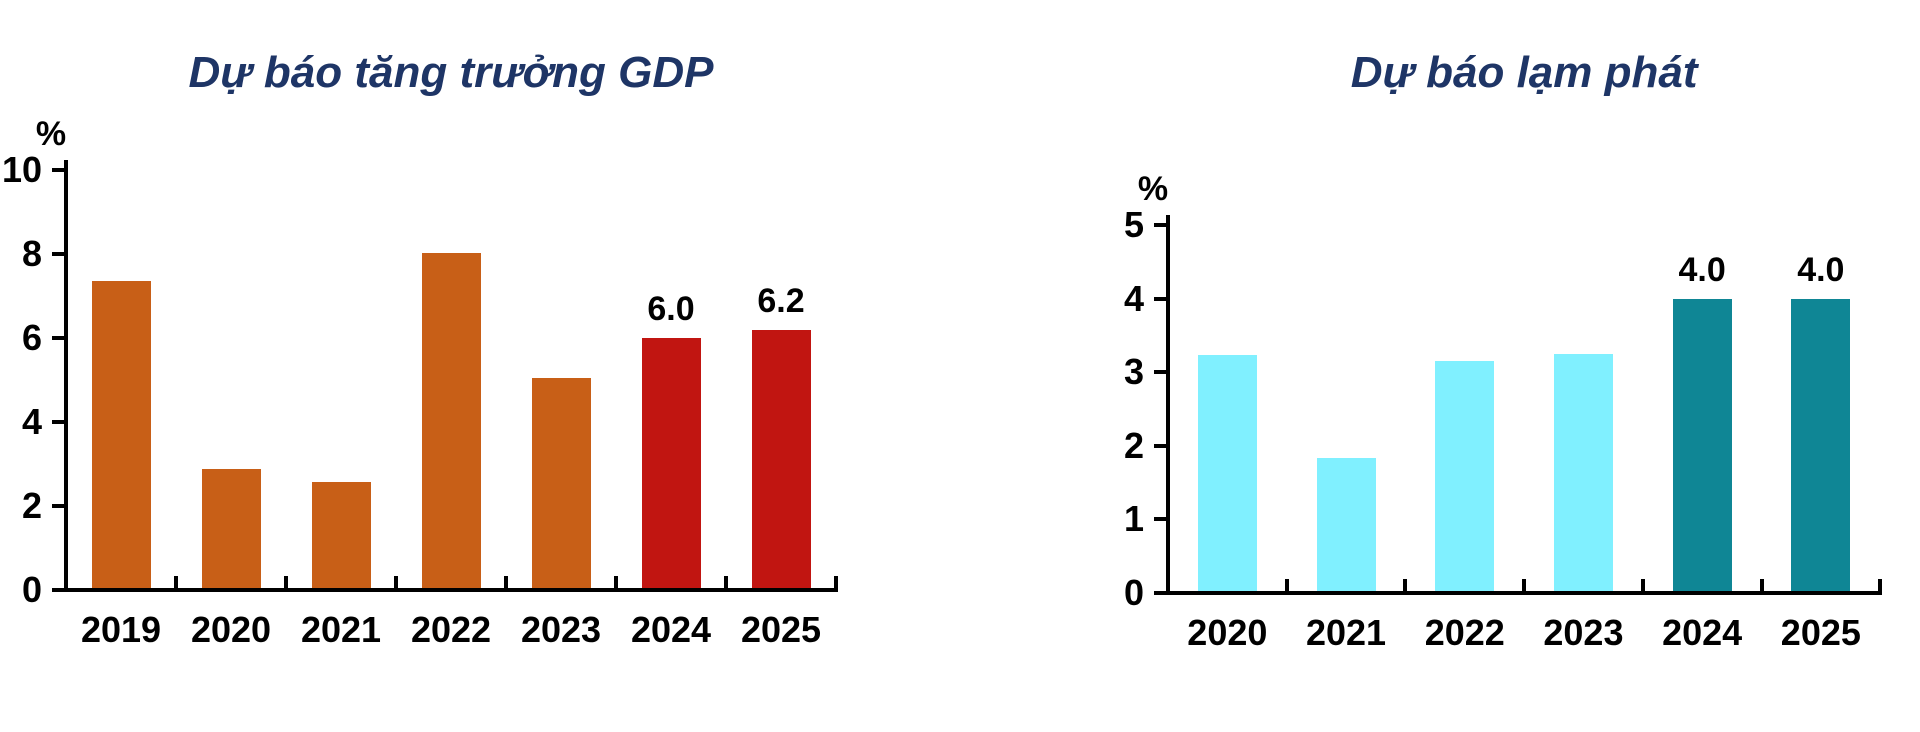 This screenshot has width=1920, height=732. Describe the element at coordinates (1133, 224) in the screenshot. I see `y-axis-tick-label: 5` at that location.